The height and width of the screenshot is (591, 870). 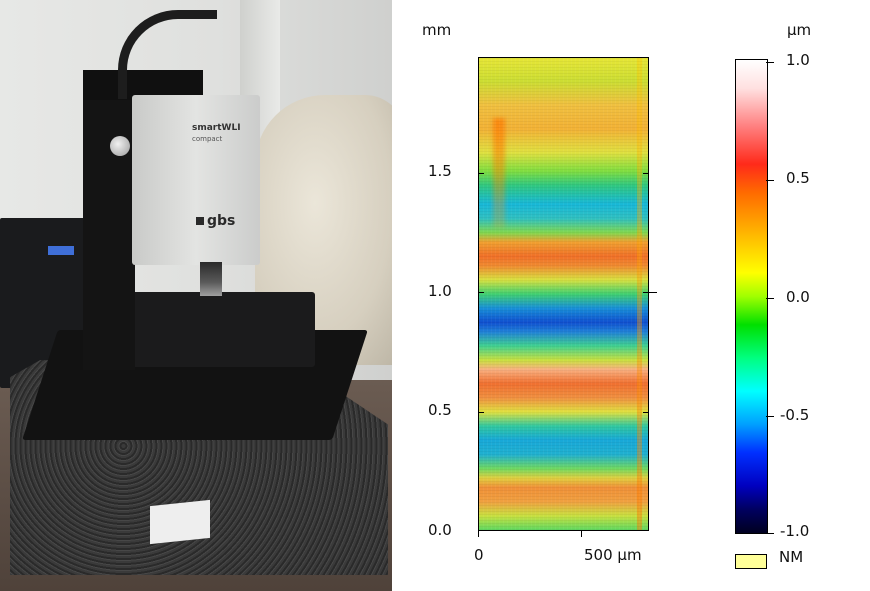 I want to click on surface-scratch, so click(x=499, y=173).